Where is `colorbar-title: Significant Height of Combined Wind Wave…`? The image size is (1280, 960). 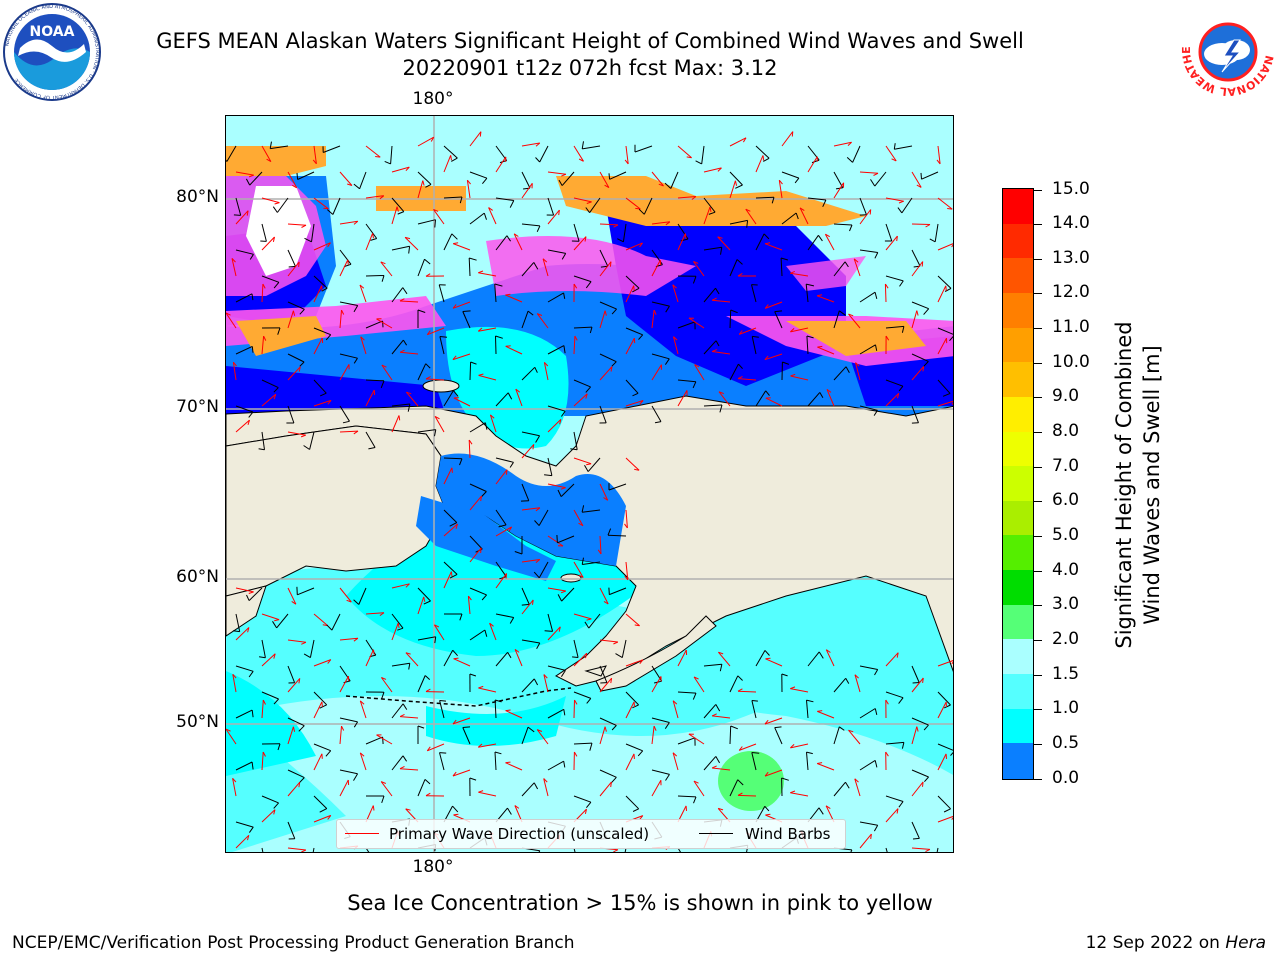
colorbar-title: Significant Height of Combined Wind Wave… is located at coordinates (1138, 485).